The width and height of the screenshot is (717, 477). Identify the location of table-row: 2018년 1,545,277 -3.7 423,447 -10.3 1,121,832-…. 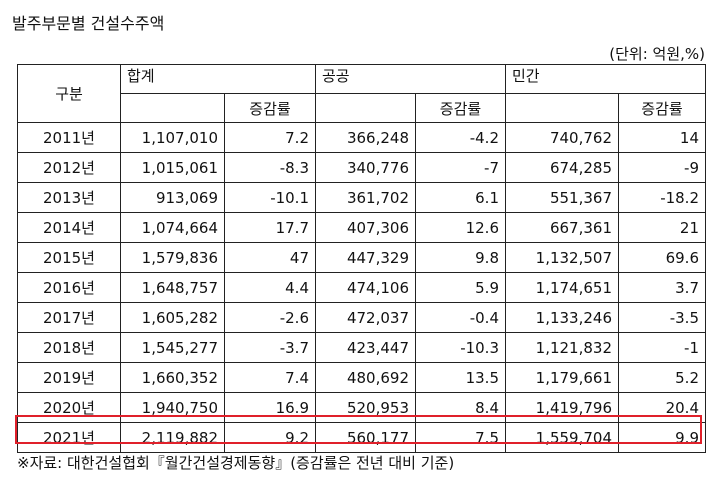
(361, 347).